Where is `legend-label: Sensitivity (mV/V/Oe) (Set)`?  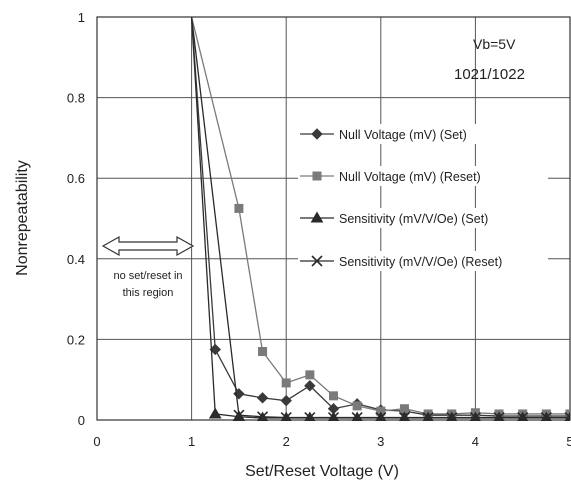
legend-label: Sensitivity (mV/V/Oe) (Set) is located at coordinates (413, 219).